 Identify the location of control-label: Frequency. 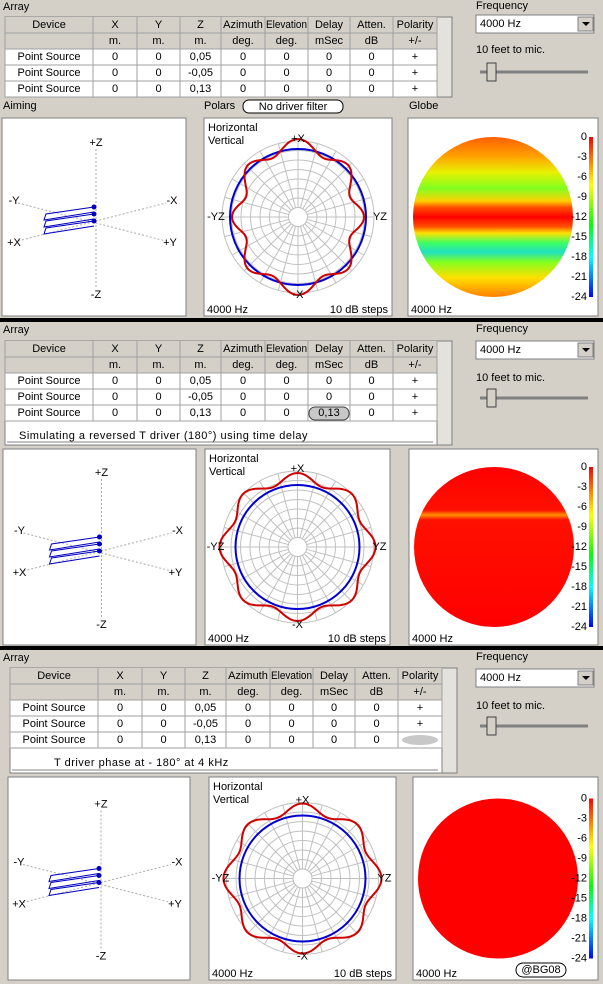
(502, 6).